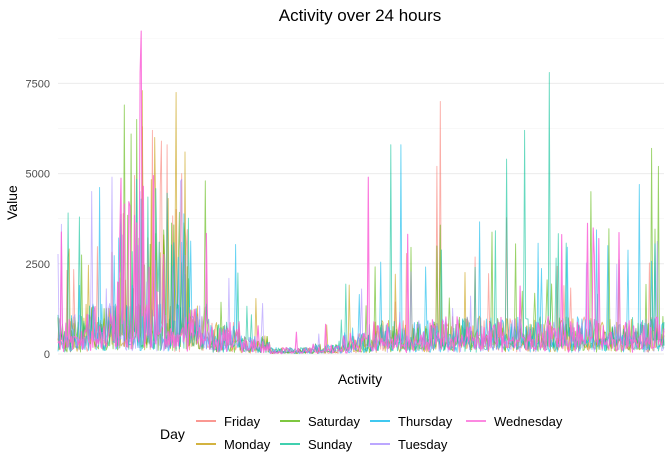  I want to click on legend-label: Sunday, so click(330, 444).